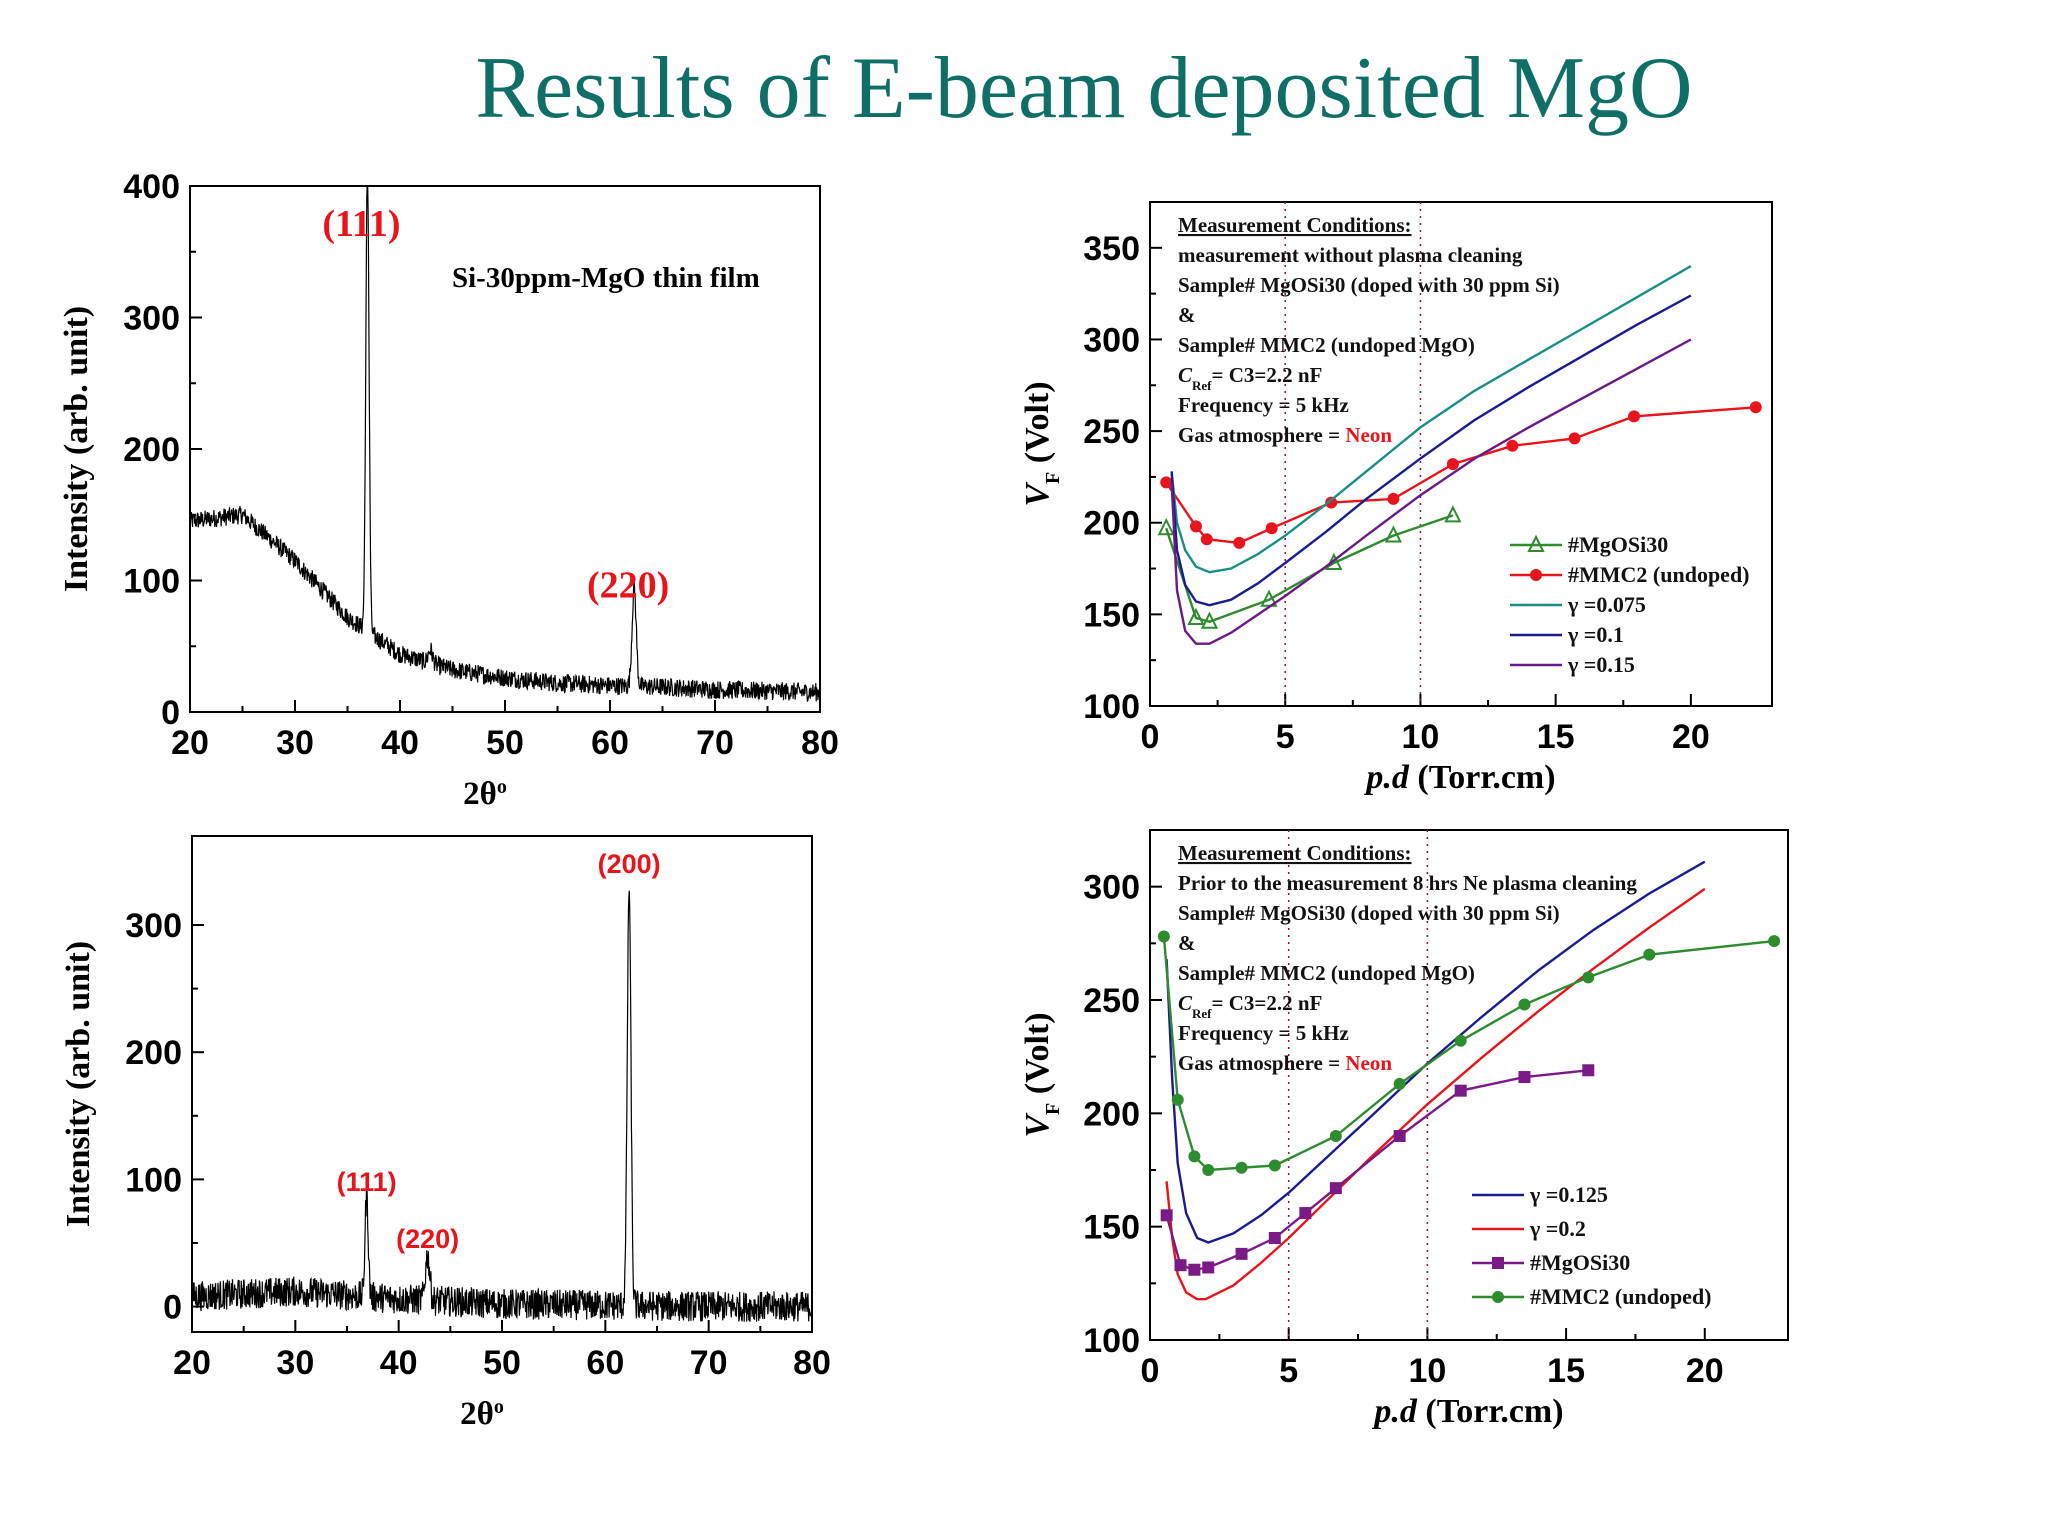  I want to click on y-axis-label-rest: (Volt), so click(1037, 426).